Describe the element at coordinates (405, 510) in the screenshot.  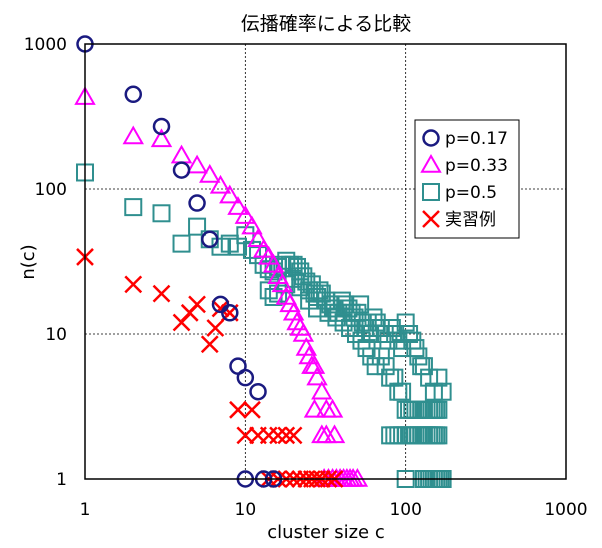
I see `x-tick-label: 100` at that location.